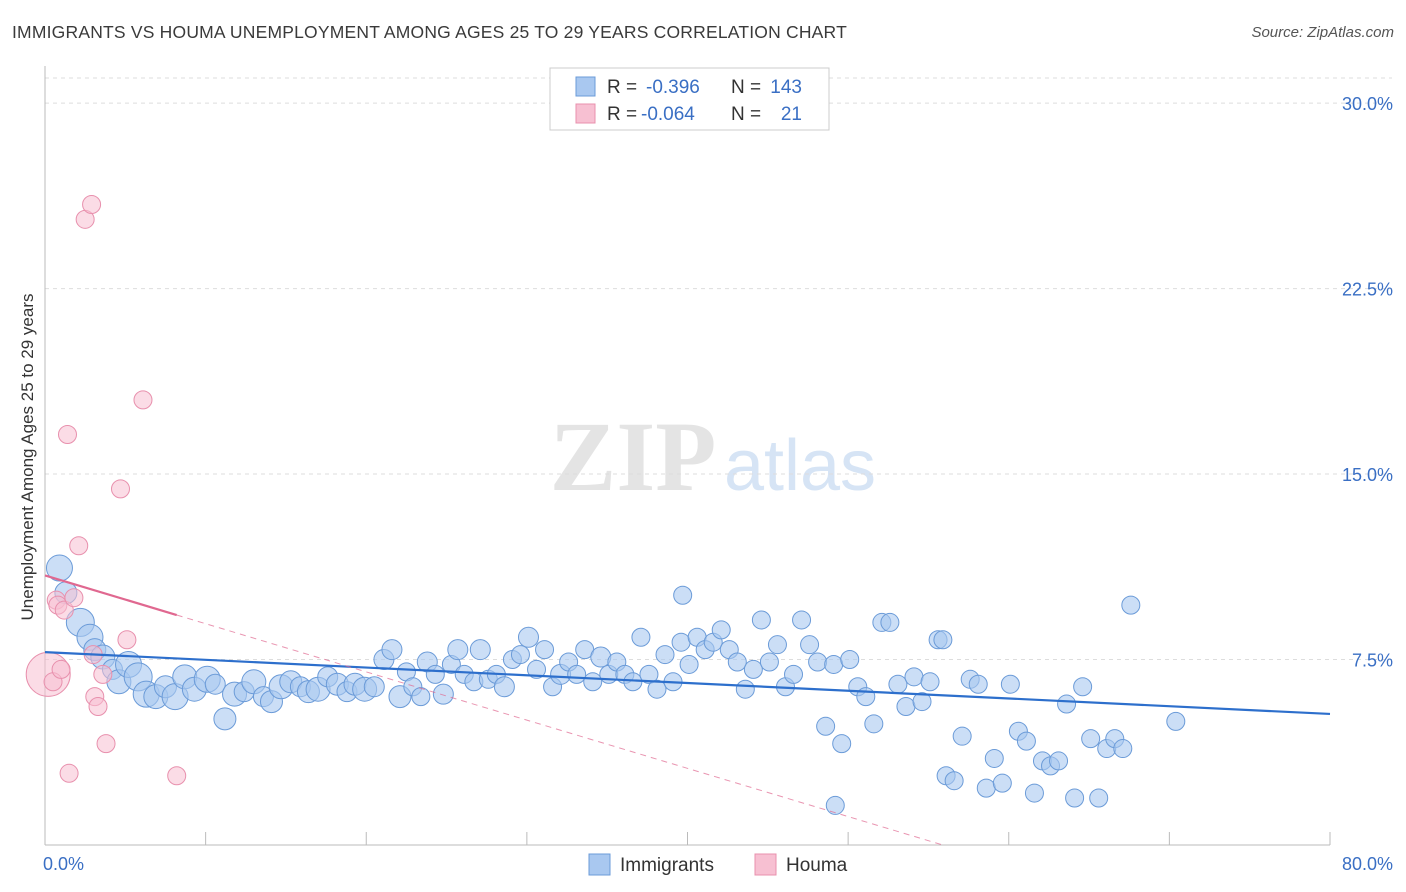 This screenshot has height=892, width=1406. What do you see at coordinates (63, 864) in the screenshot?
I see `x-tick-label-0: 0.0%` at bounding box center [63, 864].